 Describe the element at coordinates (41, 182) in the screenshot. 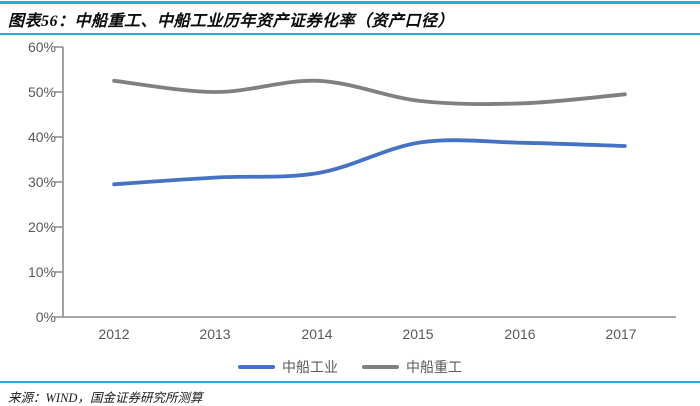

I see `y-axis-tick-label: 30%` at that location.